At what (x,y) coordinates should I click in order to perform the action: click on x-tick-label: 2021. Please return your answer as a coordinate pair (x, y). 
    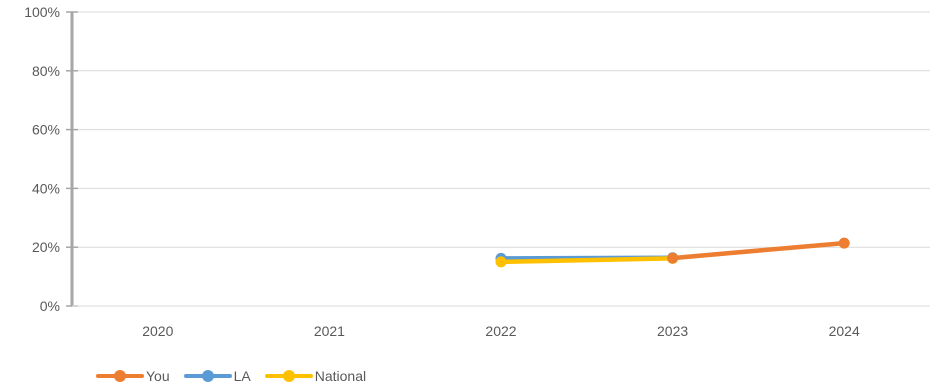
    Looking at the image, I should click on (329, 331).